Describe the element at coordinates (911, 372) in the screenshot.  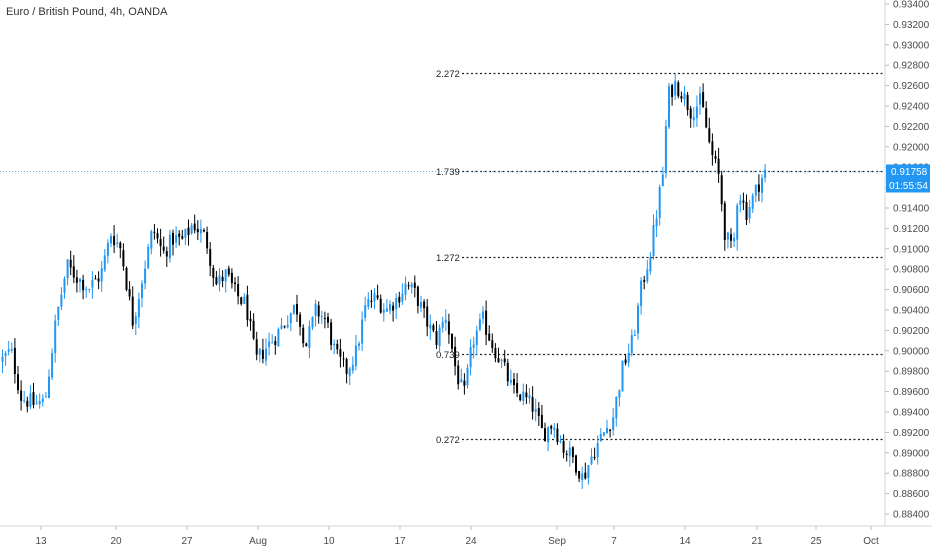
I see `price-tick-label: 0.89800` at that location.